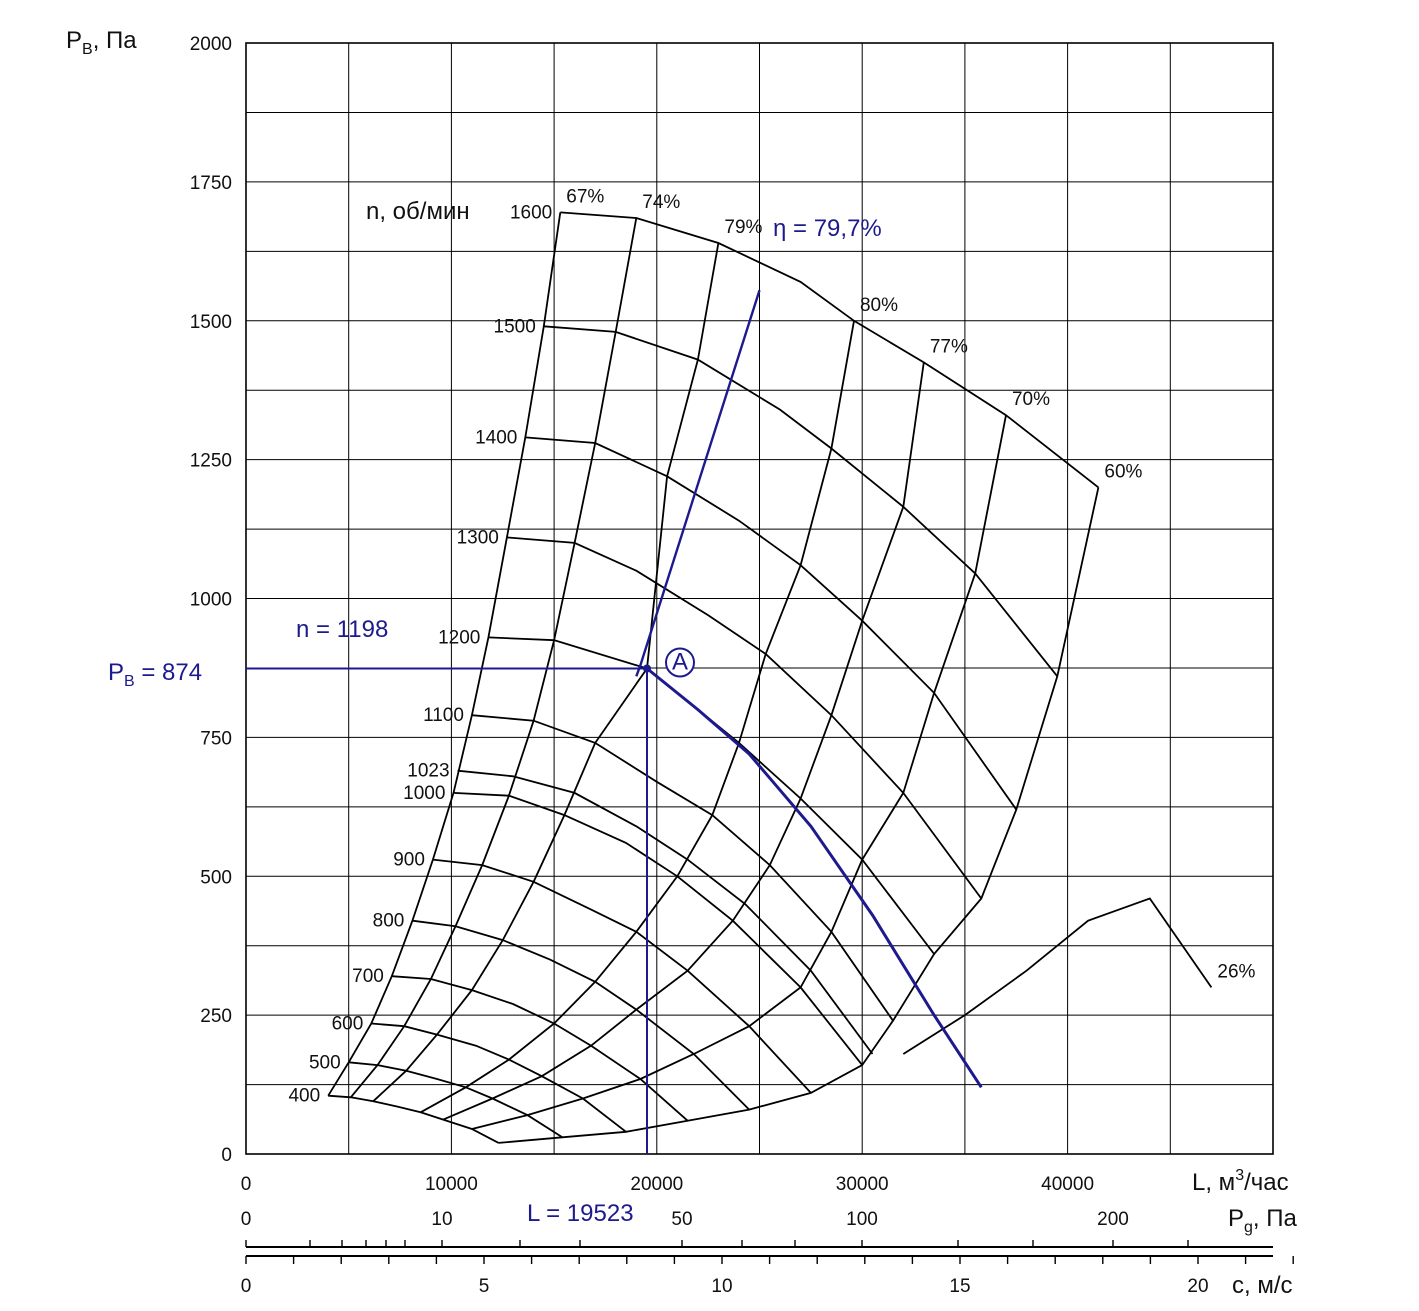 The height and width of the screenshot is (1311, 1419). Describe the element at coordinates (155, 674) in the screenshot. I see `operating-pressure-label: PB = 874` at that location.